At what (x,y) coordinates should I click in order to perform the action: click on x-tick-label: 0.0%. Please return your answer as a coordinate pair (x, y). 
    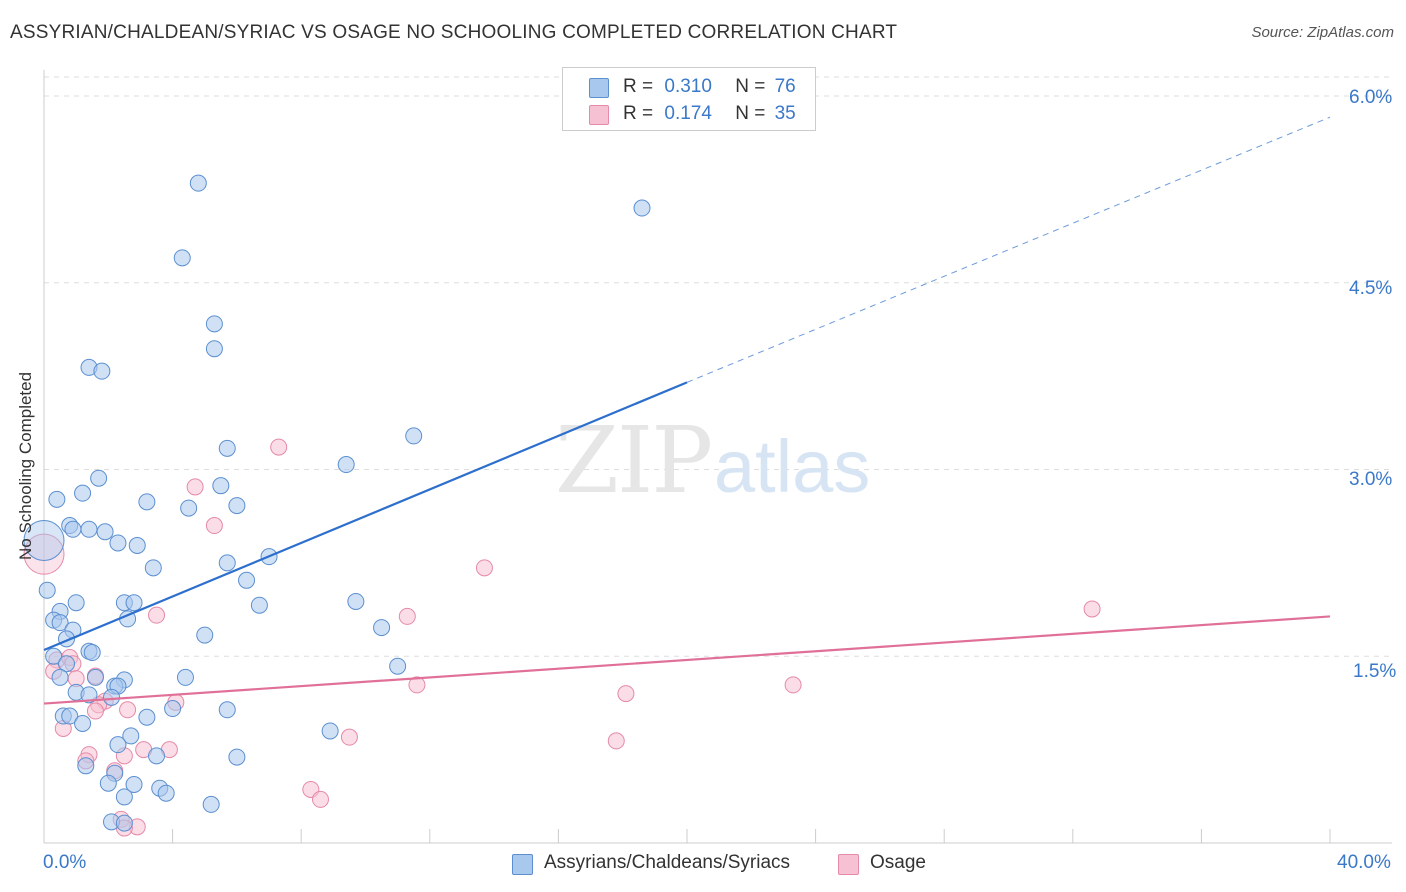
    Looking at the image, I should click on (65, 862).